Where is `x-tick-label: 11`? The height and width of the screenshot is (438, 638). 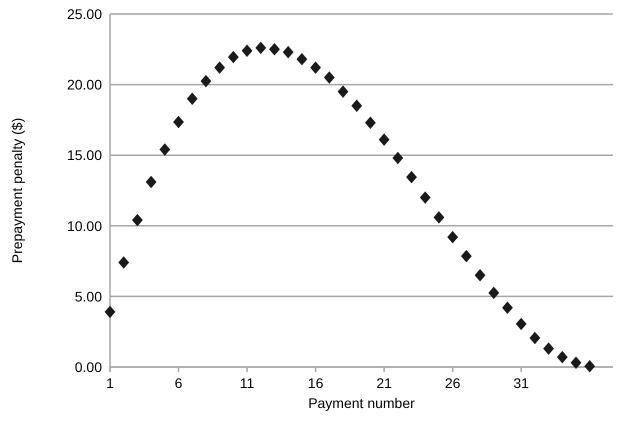 x-tick-label: 11 is located at coordinates (247, 383).